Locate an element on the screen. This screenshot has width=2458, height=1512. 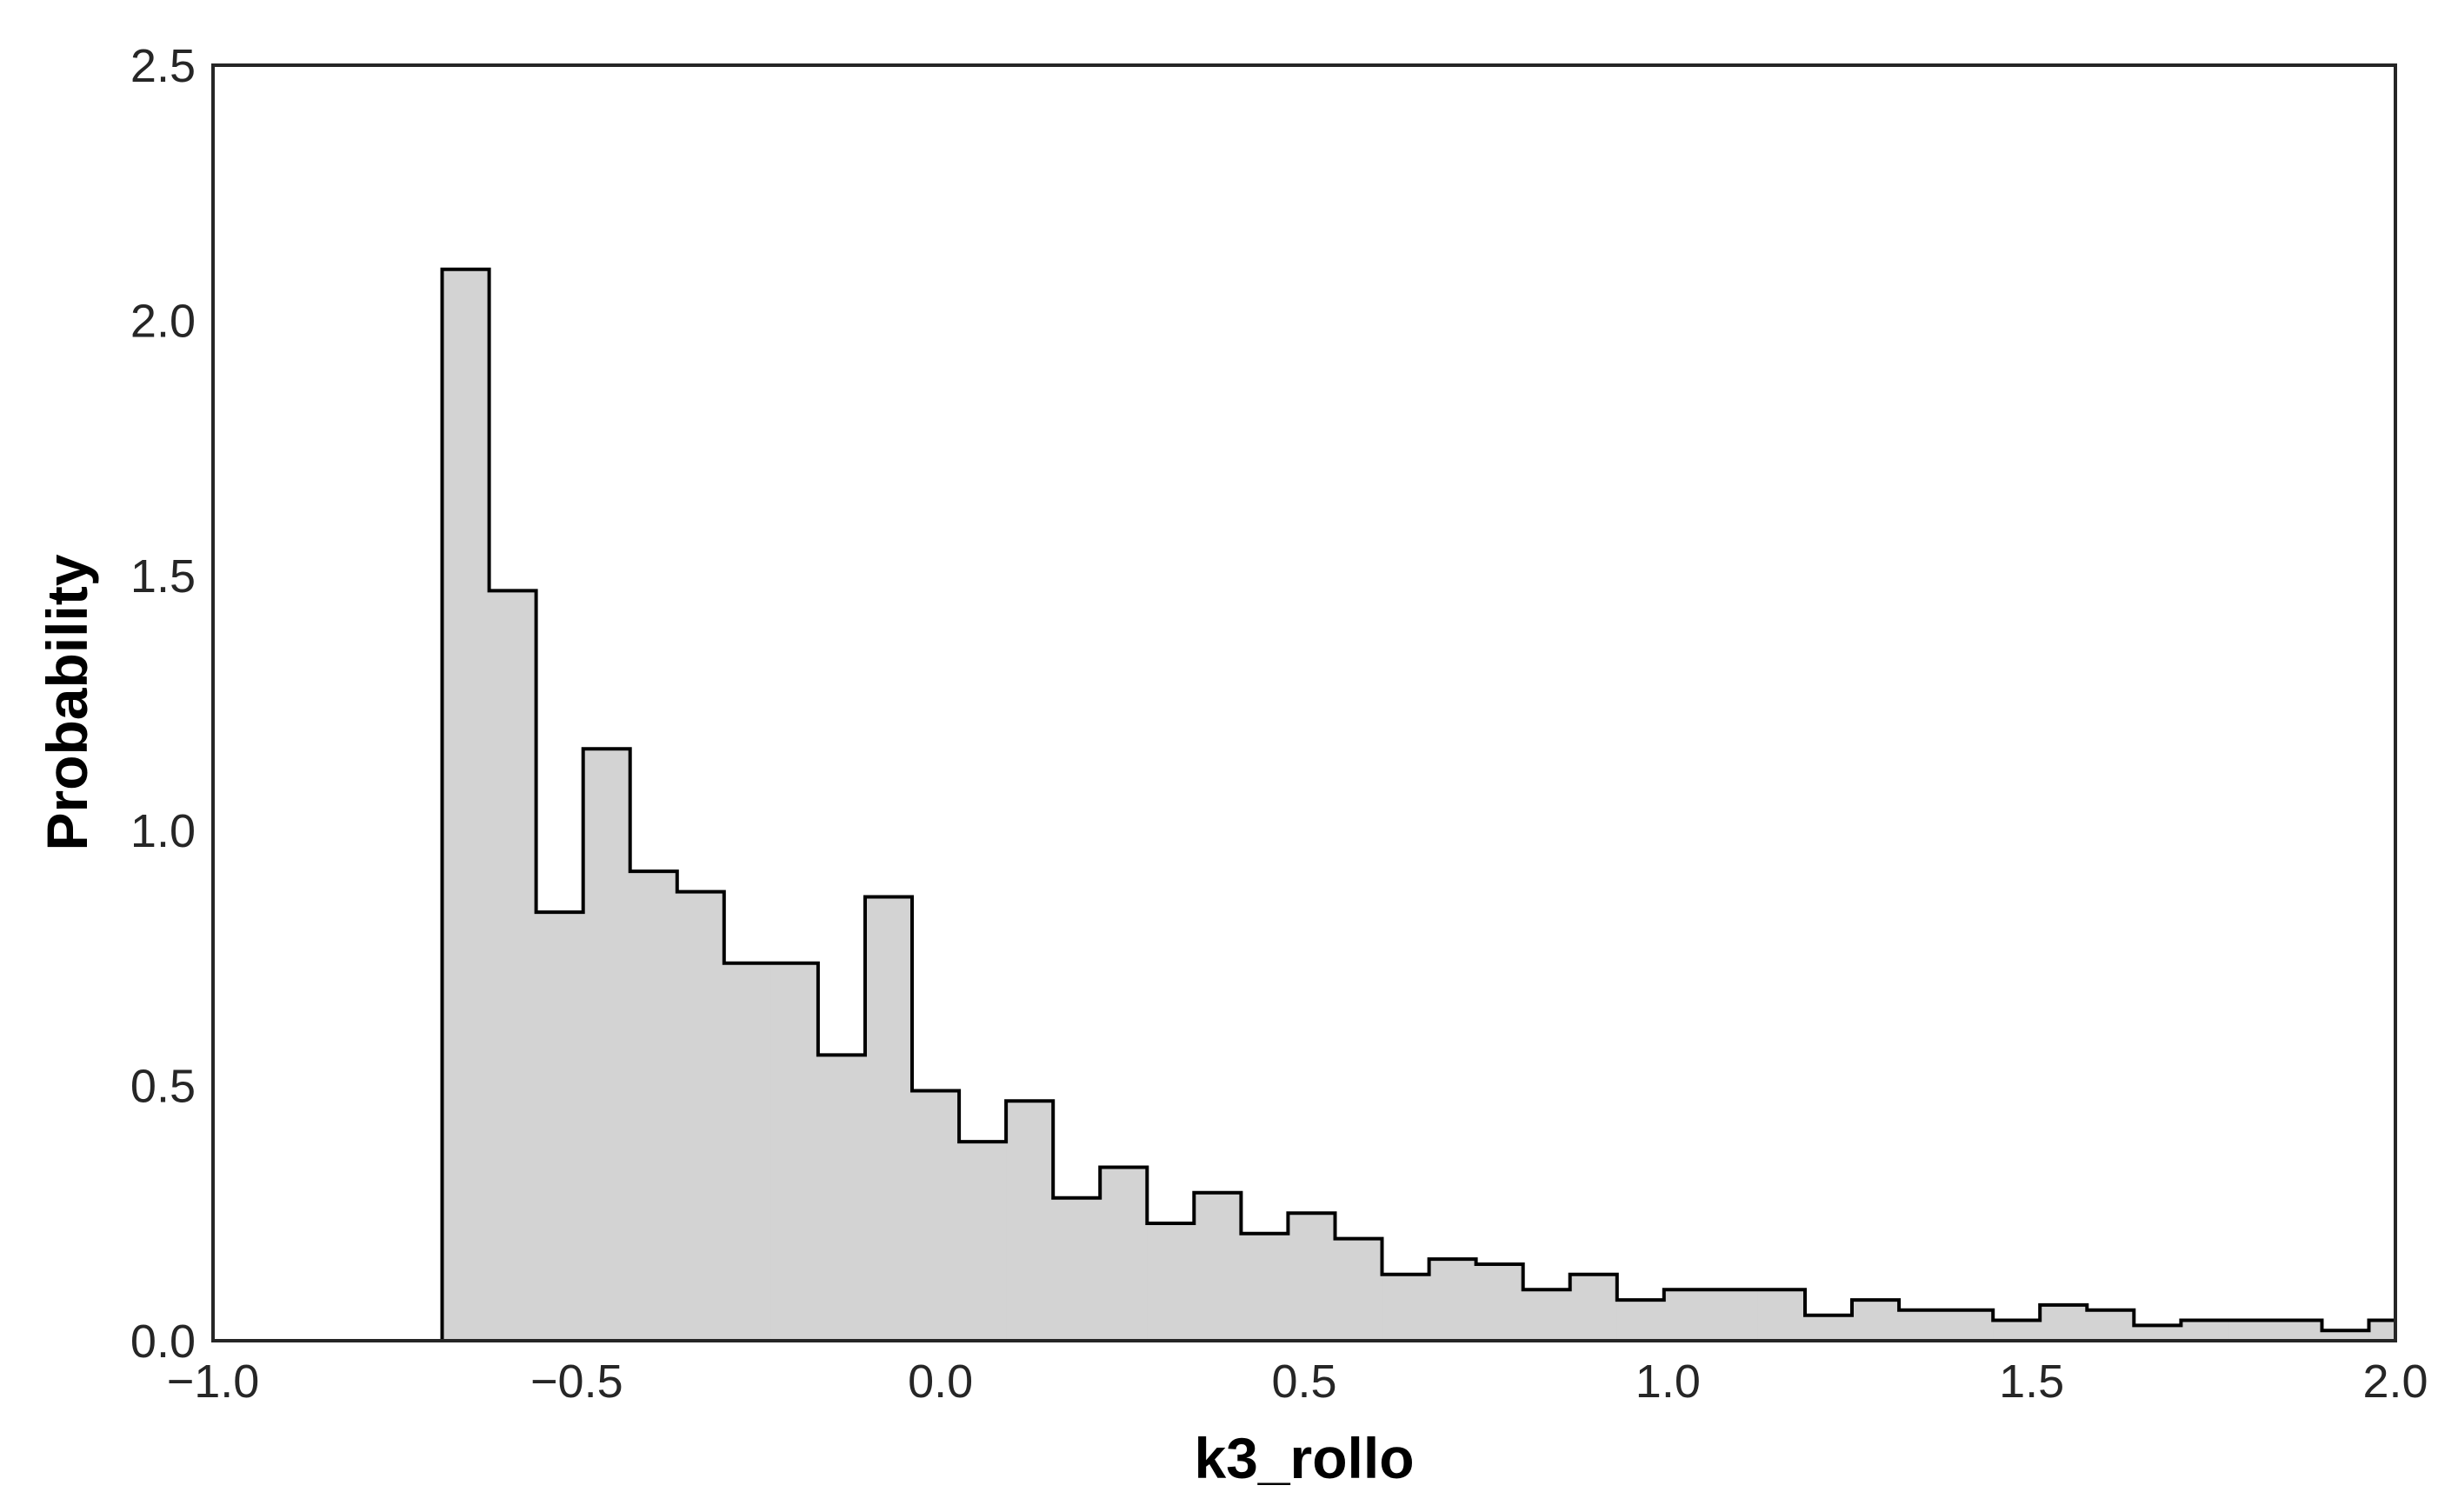
x-tick-label: 1.5 is located at coordinates (2031, 1381).